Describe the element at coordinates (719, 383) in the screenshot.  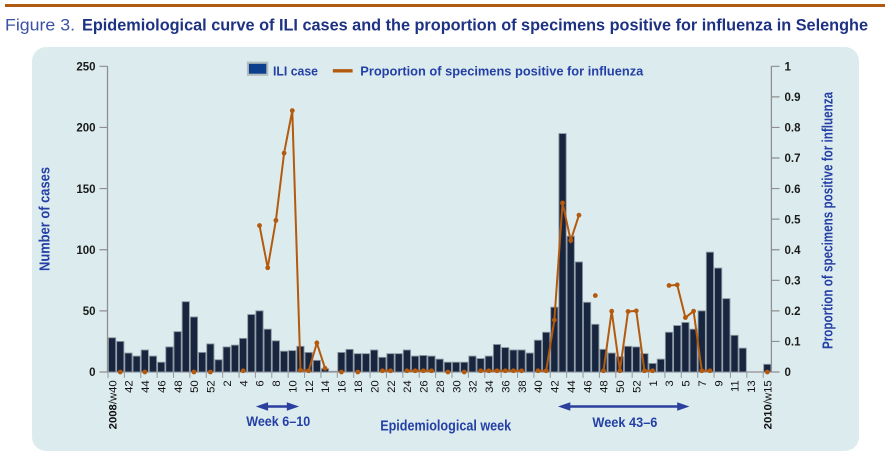
I see `svg-text: 9` at that location.